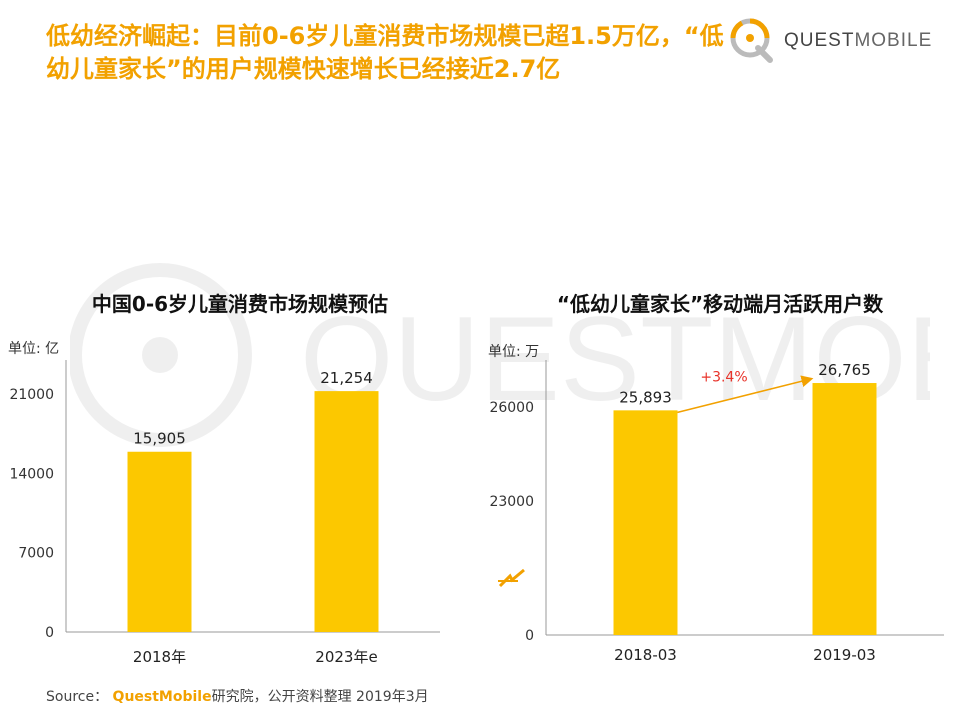 Image resolution: width=960 pixels, height=720 pixels. Describe the element at coordinates (240, 304) in the screenshot. I see `chart1-title: 中国0-6岁儿童消费市场规模预估` at that location.